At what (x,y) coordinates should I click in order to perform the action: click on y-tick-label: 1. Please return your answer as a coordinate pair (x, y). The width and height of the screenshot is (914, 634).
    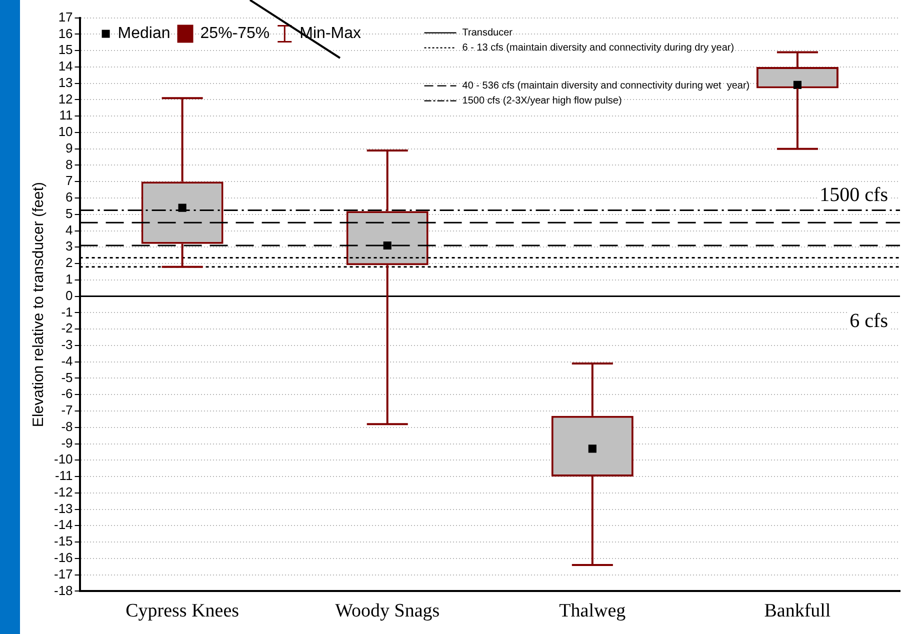
    Looking at the image, I should click on (69, 279).